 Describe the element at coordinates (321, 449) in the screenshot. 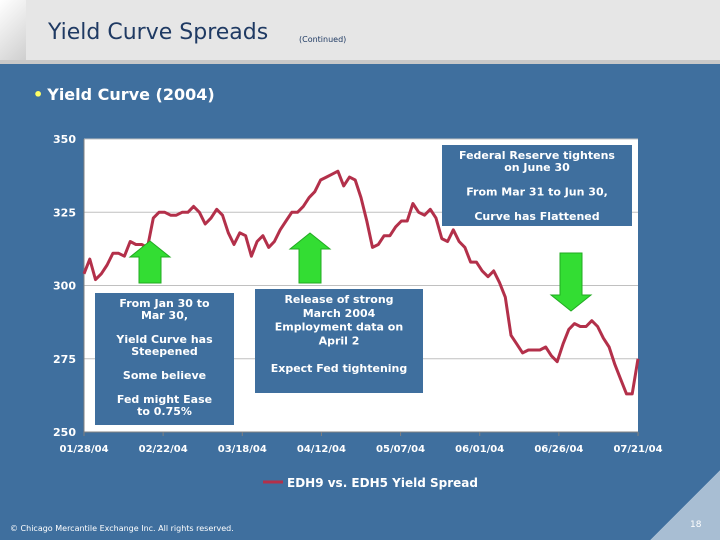

I see `x-tick-label: 04/12/04` at that location.